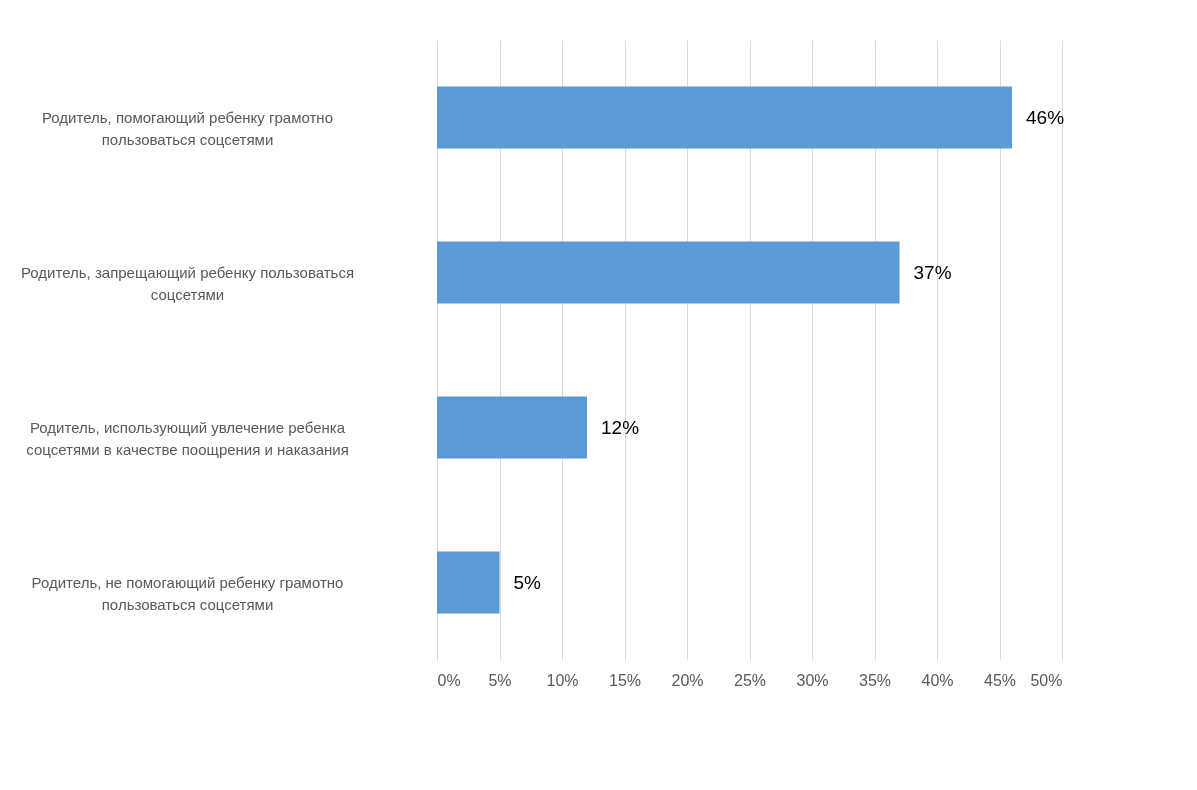 The width and height of the screenshot is (1197, 790). Describe the element at coordinates (449, 680) in the screenshot. I see `x-tick-label: 0%` at that location.